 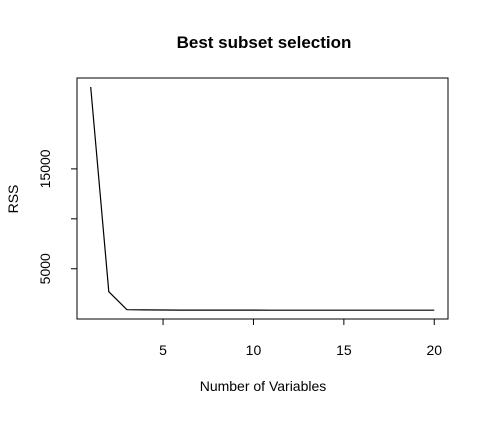 What do you see at coordinates (300, 338) in the screenshot?
I see `x-axis: 5 10 15 20` at bounding box center [300, 338].